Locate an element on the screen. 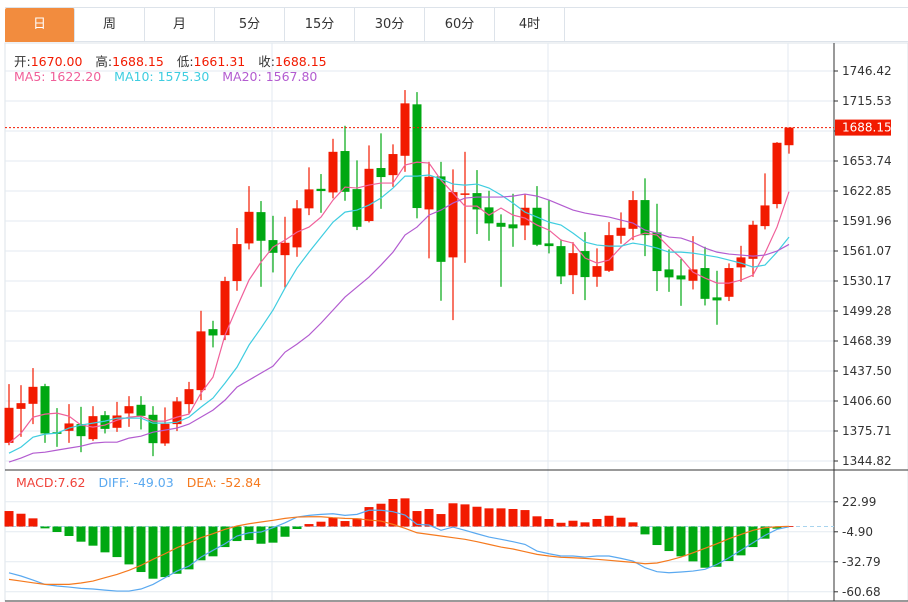 The width and height of the screenshot is (908, 602). ma-info: MA5: 1622.20 MA10: 1575.30 MA20: 1567.80 is located at coordinates (165, 76).